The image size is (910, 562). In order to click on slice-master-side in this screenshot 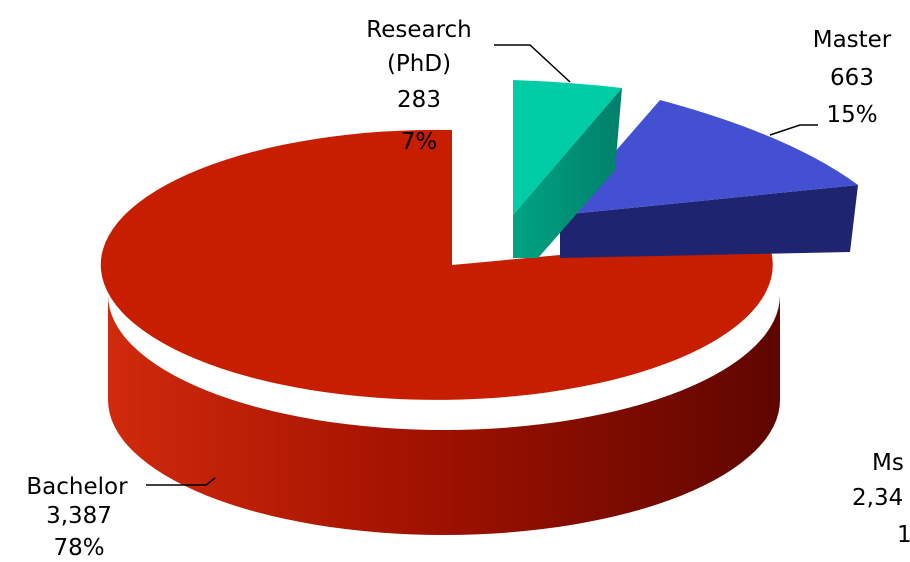, I will do `click(709, 221)`.